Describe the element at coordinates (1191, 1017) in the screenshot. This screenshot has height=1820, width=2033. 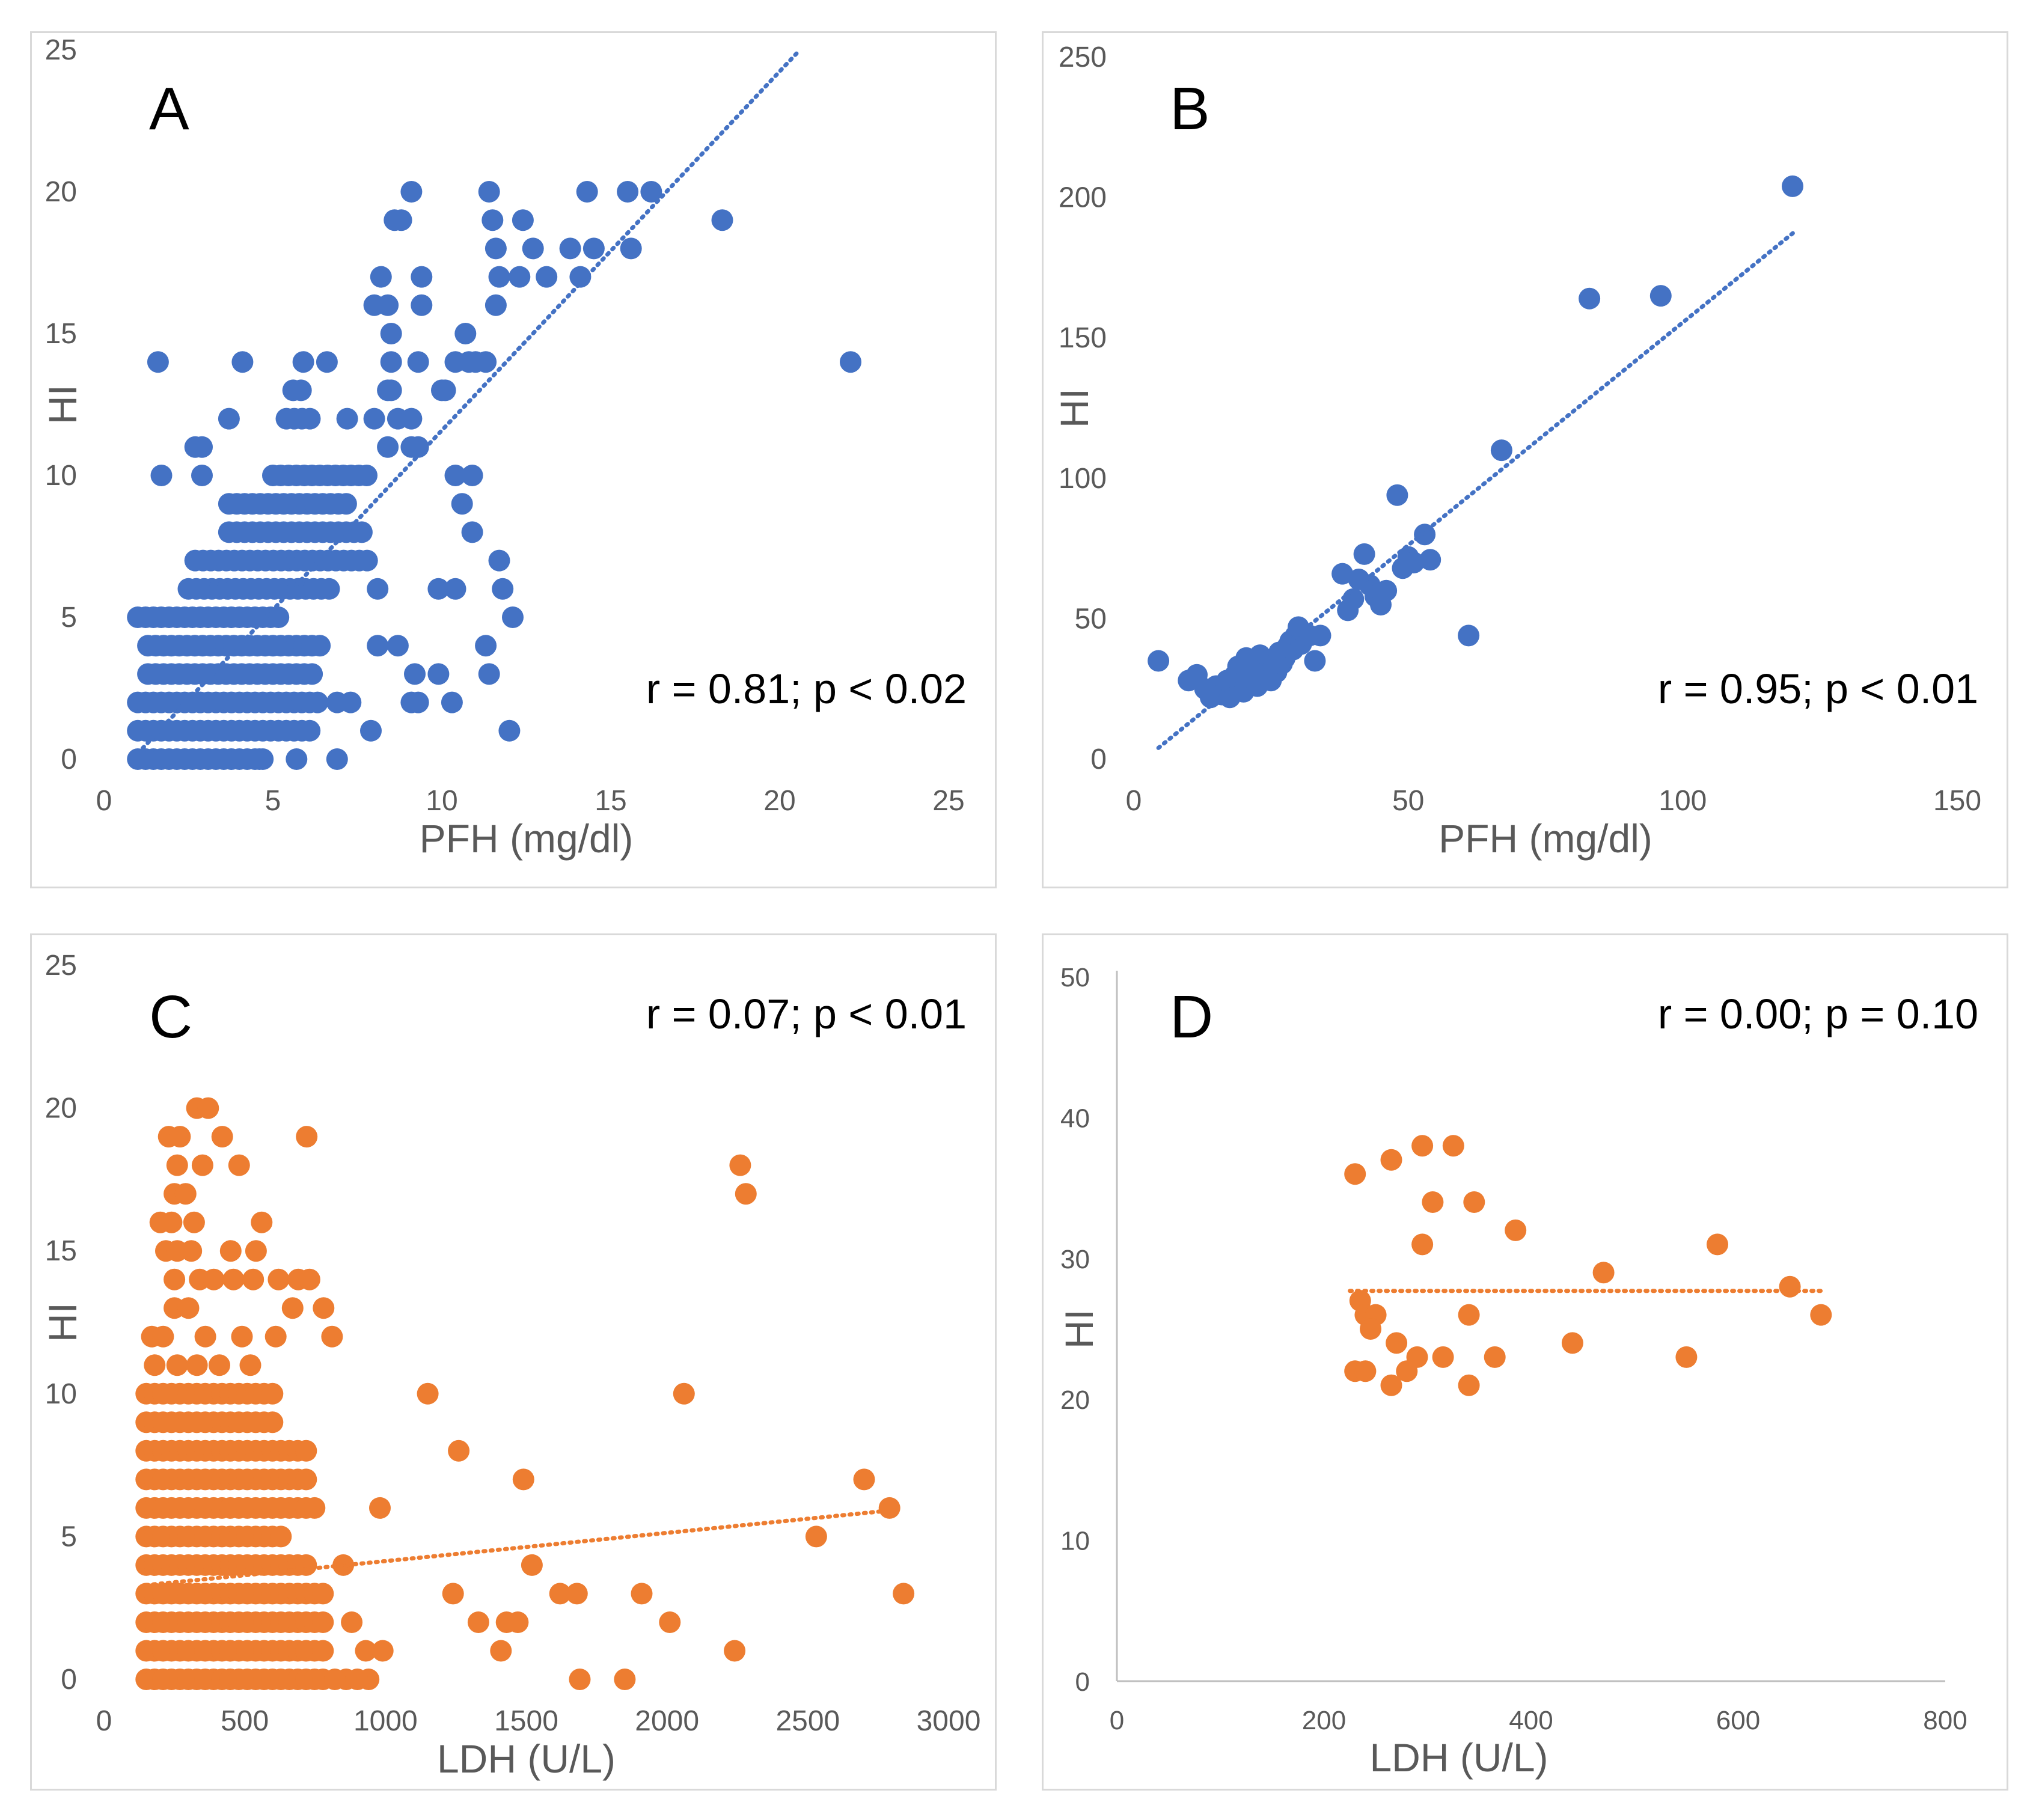
I see `chart-d-panel-label: D` at that location.